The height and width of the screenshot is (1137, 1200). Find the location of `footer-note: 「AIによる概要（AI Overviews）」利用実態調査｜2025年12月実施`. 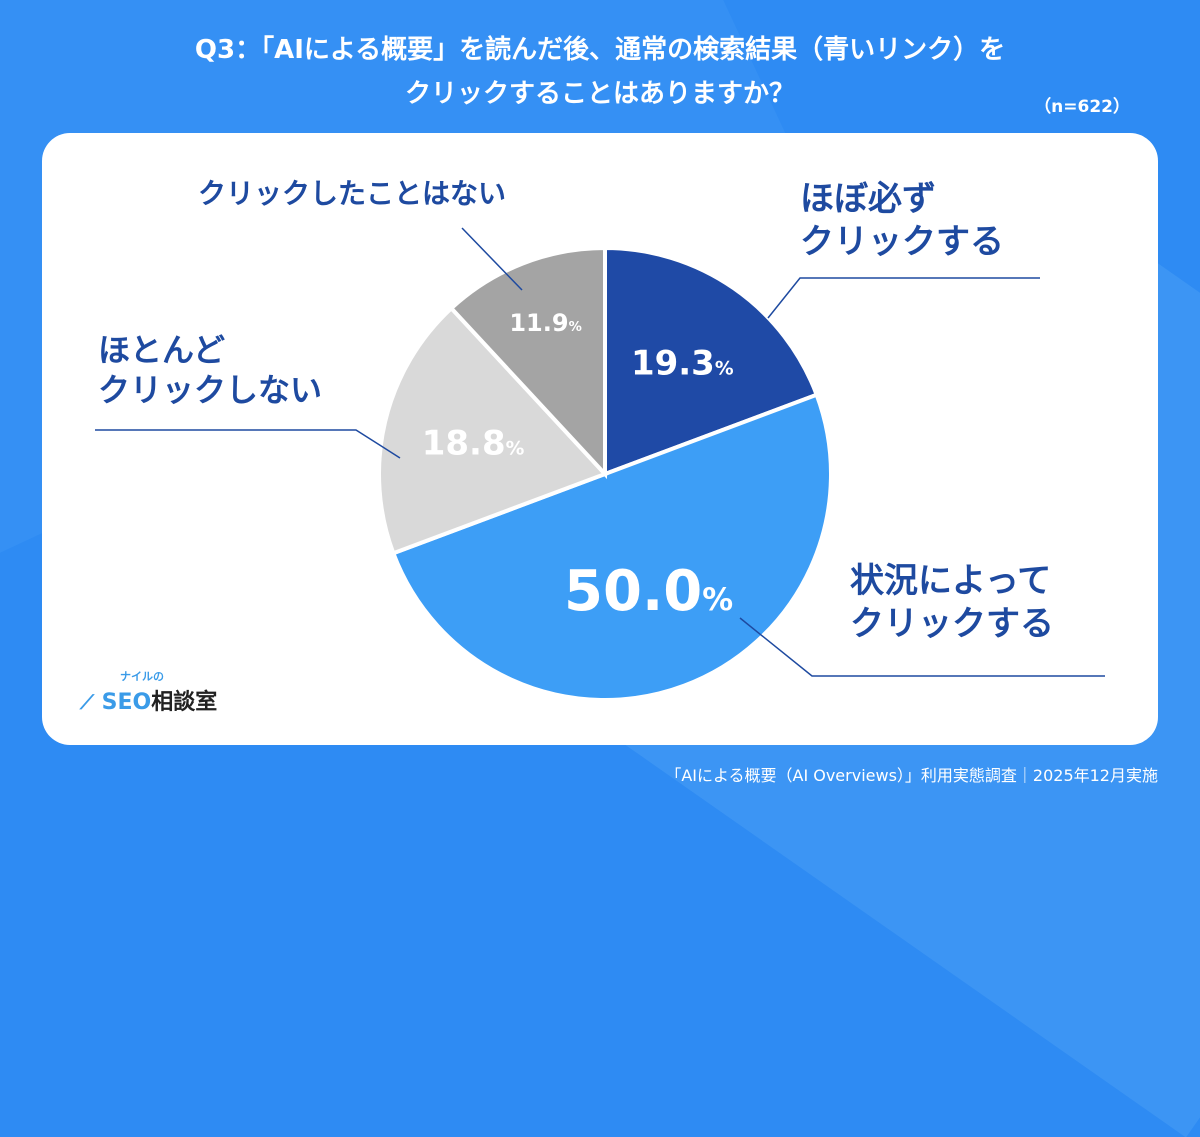

footer-note: 「AIによる概要（AI Overviews）」利用実態調査｜2025年12月実施 is located at coordinates (911, 775).